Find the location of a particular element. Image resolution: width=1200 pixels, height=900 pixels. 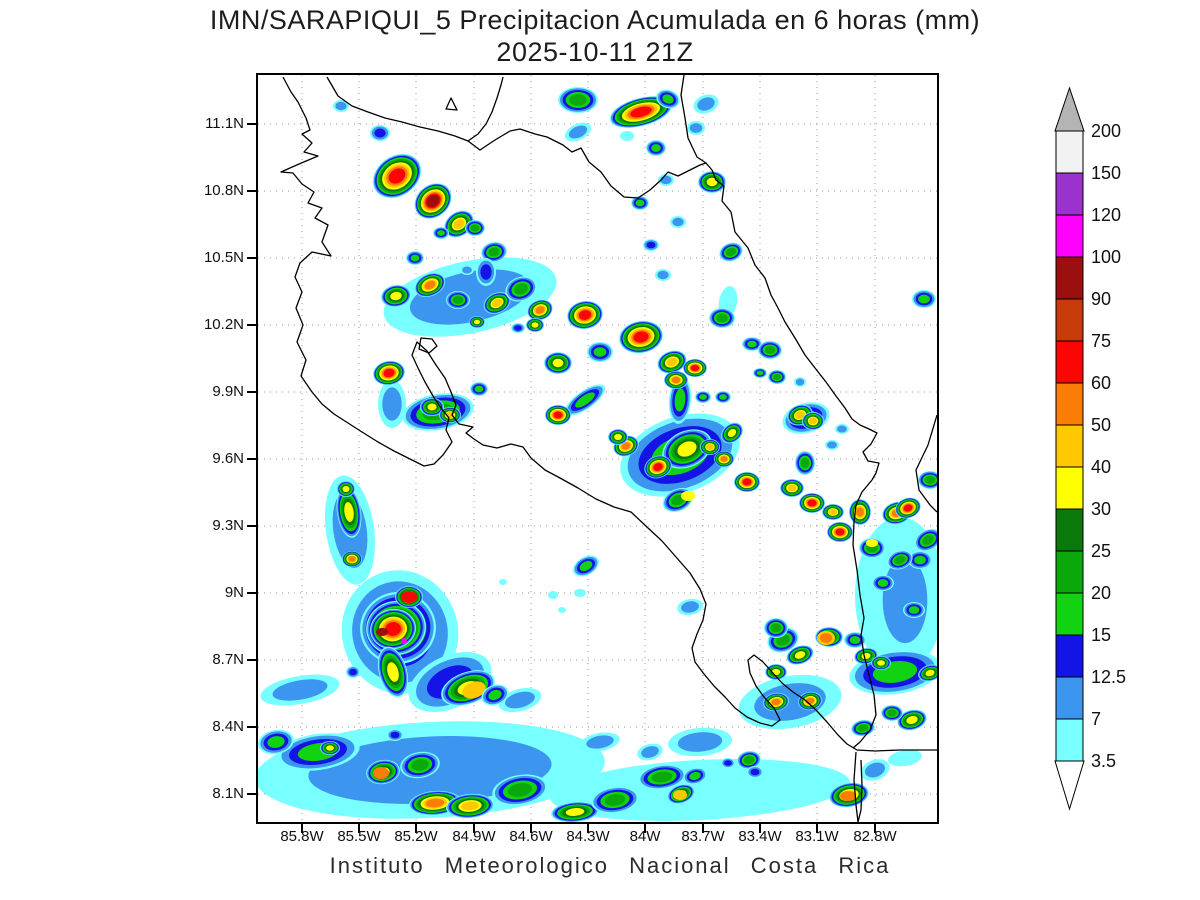

lat-tick-label: 9N is located at coordinates (234, 592).